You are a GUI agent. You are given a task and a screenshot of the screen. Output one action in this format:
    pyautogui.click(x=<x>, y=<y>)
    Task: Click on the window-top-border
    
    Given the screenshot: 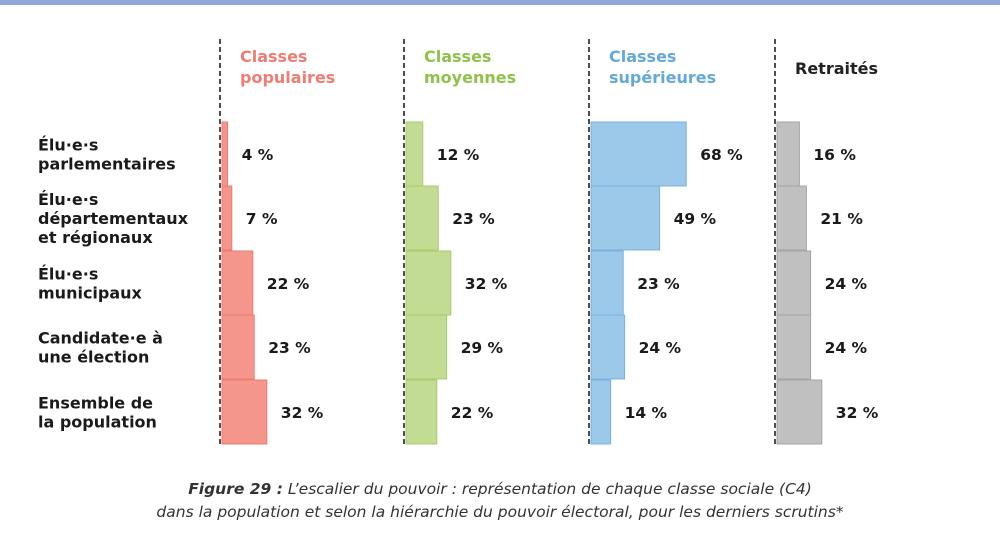 What is the action you would take?
    pyautogui.click(x=500, y=2)
    